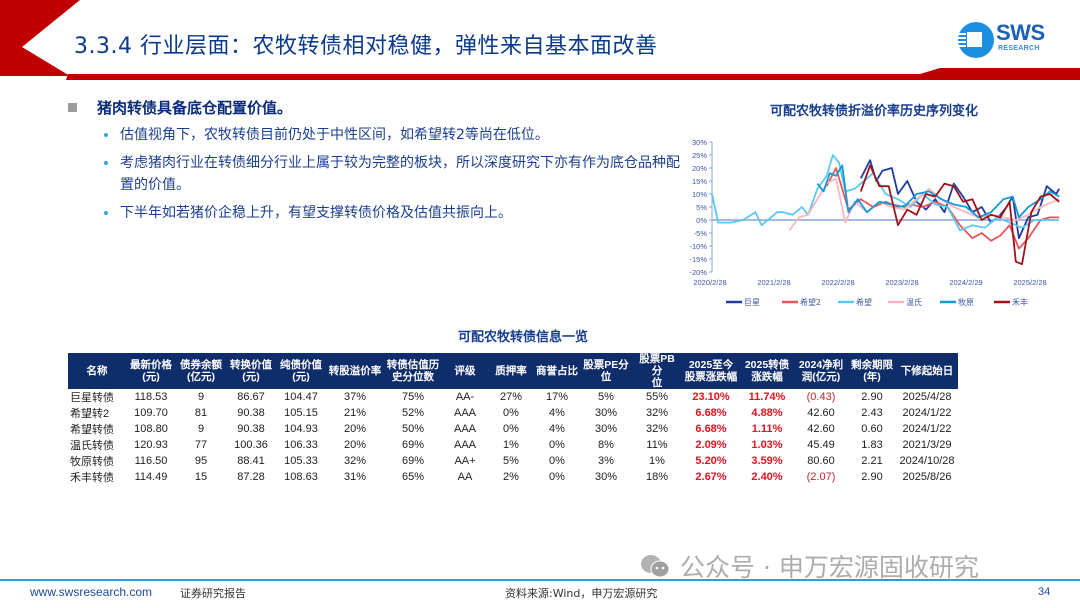  Describe the element at coordinates (465, 397) in the screenshot. I see `table-cell: AA-` at that location.